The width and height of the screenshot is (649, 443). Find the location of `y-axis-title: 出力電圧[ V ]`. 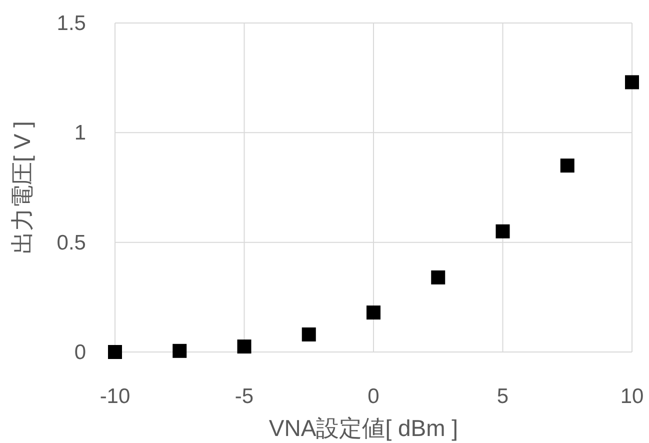

y-axis-title: 出力電圧[ V ] is located at coordinates (22, 187).